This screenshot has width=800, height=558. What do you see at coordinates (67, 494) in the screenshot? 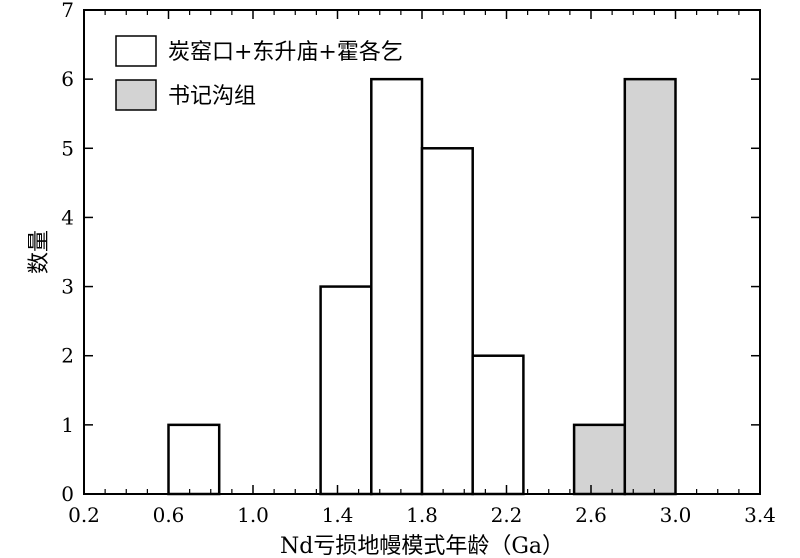
I see `y-tick-label: 0` at bounding box center [67, 494].